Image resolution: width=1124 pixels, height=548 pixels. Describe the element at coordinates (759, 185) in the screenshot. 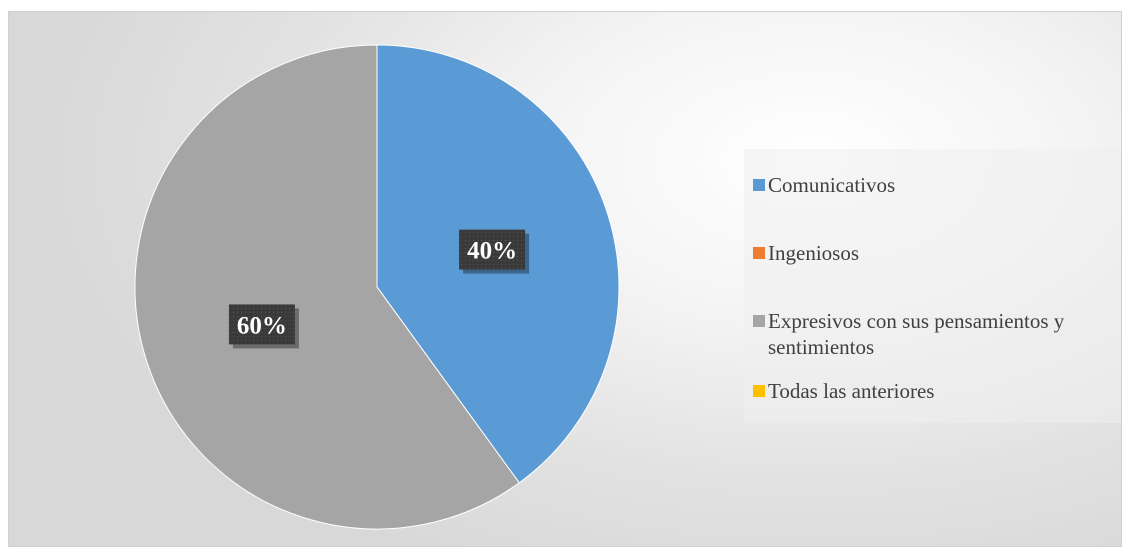

I see `legend-swatch-comunicativos` at that location.